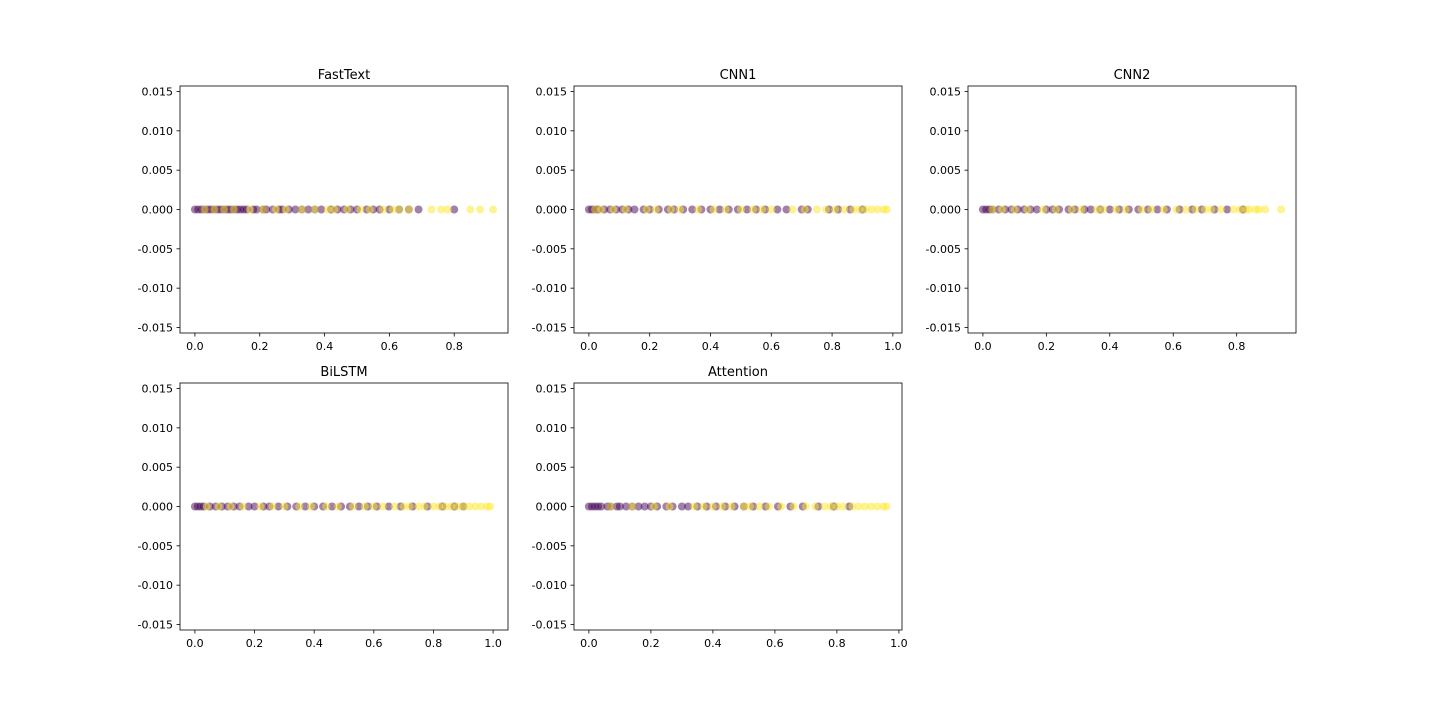  Describe the element at coordinates (195, 643) in the screenshot. I see `x-tick-label: 0.0` at that location.